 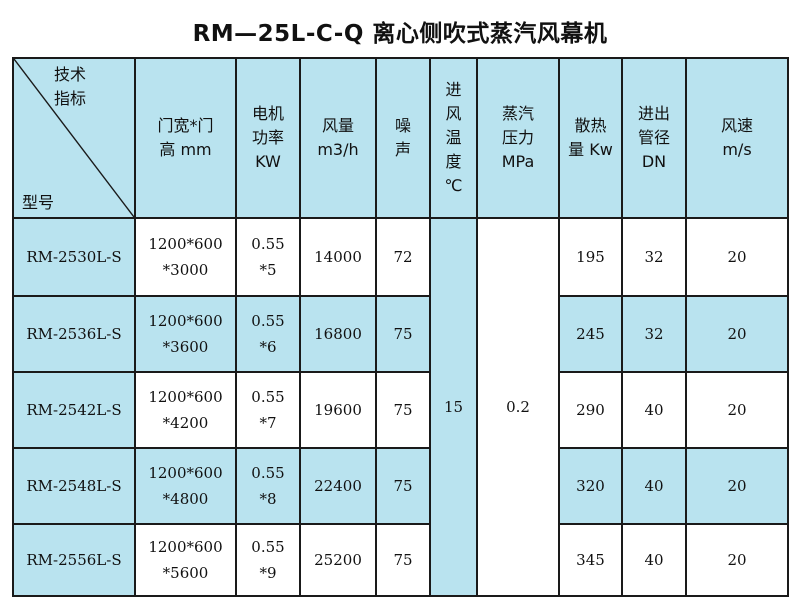 What do you see at coordinates (737, 138) in the screenshot?
I see `header-air-speed: 风速 m/s` at bounding box center [737, 138].